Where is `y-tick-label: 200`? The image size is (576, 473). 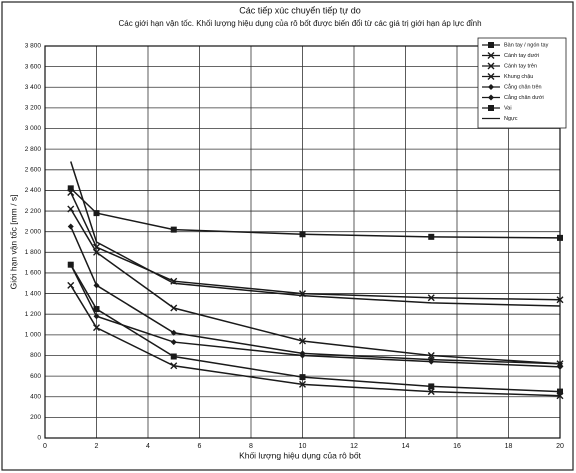 y-tick-label: 200 is located at coordinates (35, 417).